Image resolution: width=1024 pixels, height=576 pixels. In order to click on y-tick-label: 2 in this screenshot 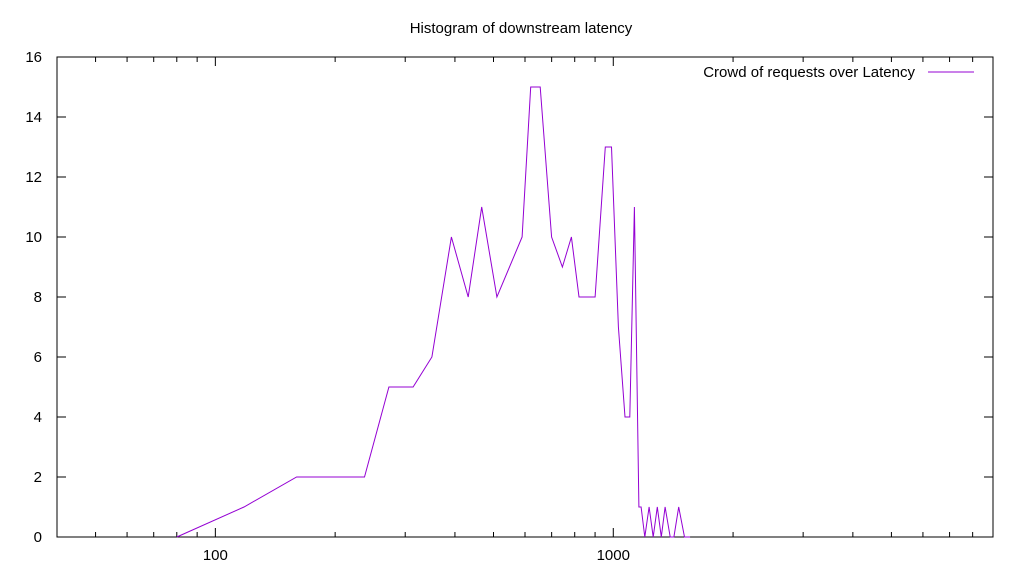, I will do `click(38, 477)`.